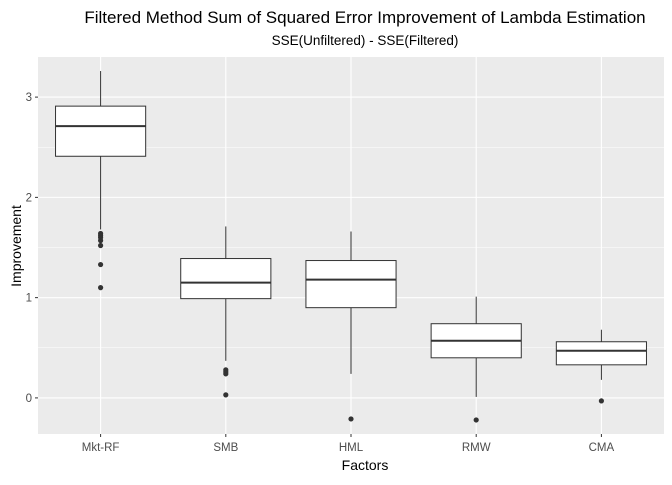 This screenshot has height=485, width=672. I want to click on x-tick-label: Mkt-RF, so click(101, 448).